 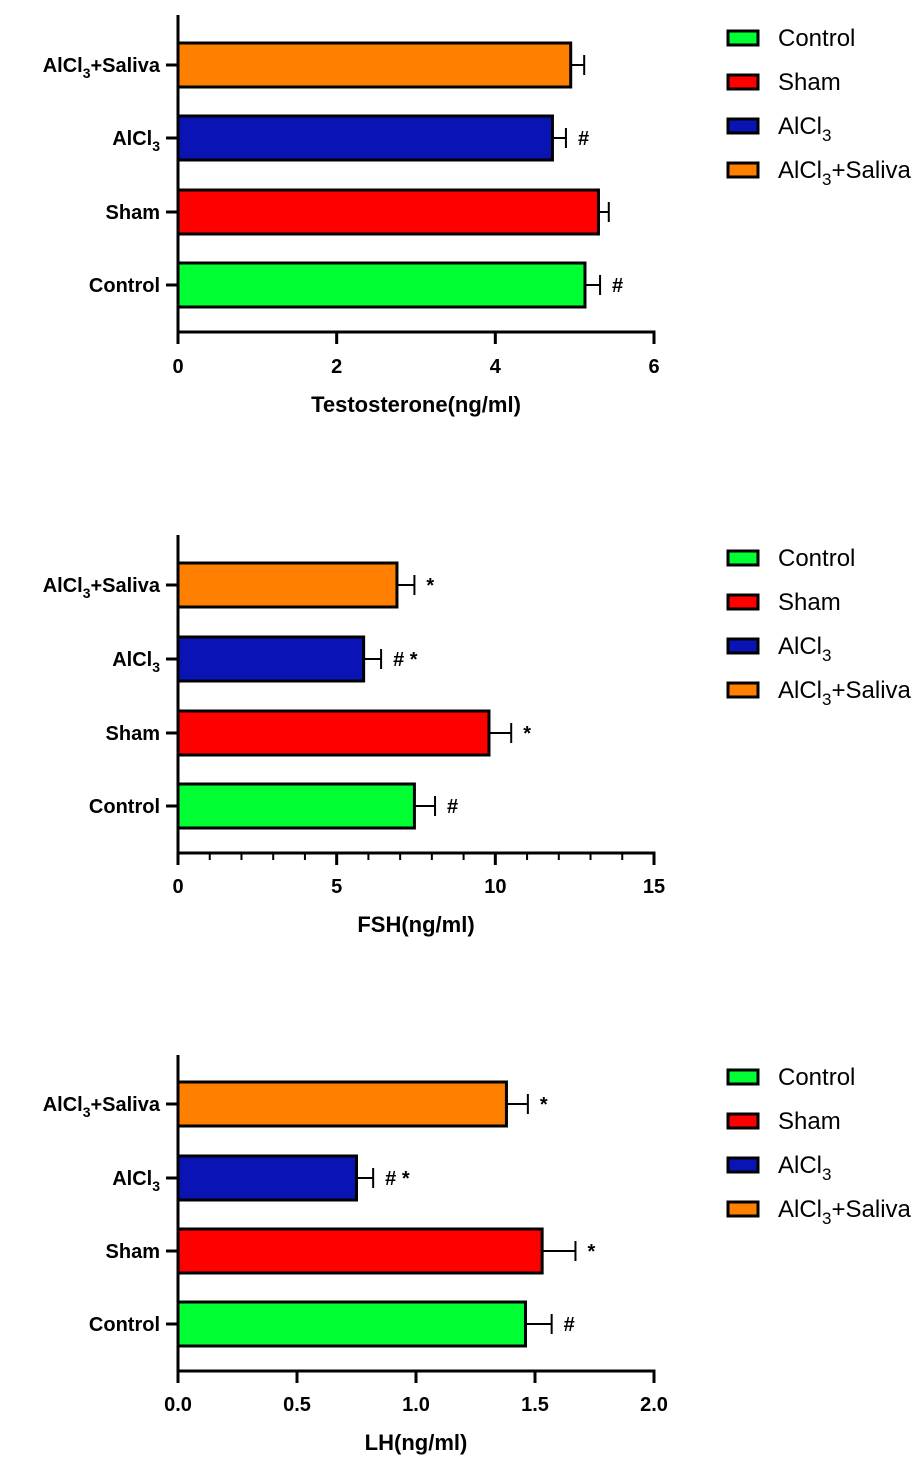 What do you see at coordinates (297, 1405) in the screenshot?
I see `x-tick-label: 0.5` at bounding box center [297, 1405].